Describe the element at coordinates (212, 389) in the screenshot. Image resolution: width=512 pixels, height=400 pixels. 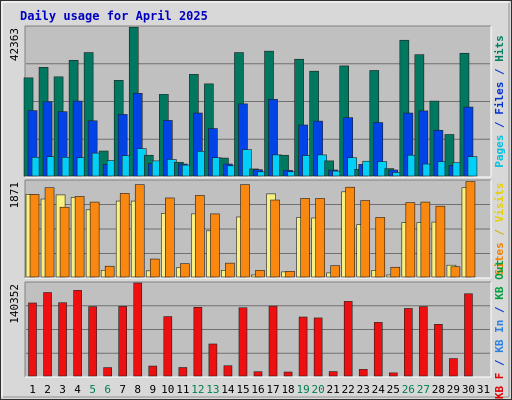
I see `day-label: 13` at that location.